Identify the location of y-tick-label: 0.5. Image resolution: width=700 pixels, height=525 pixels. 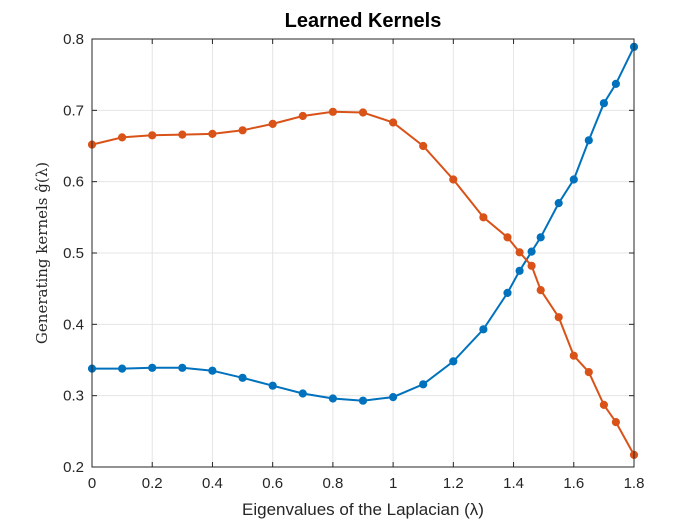
(73, 253).